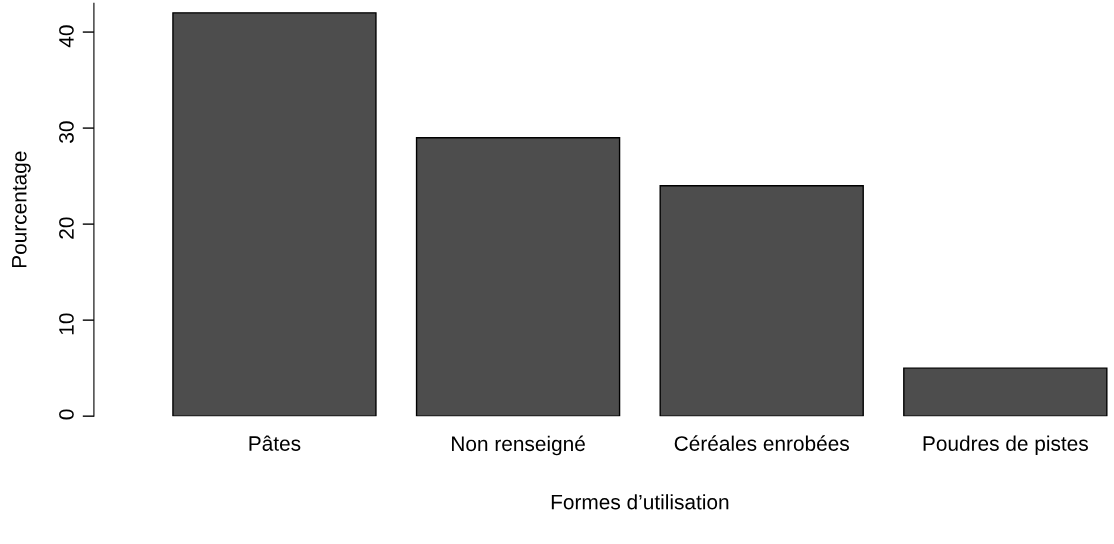 This screenshot has width=1114, height=544. What do you see at coordinates (1005, 445) in the screenshot?
I see `x-tick-label: Poudres de pistes` at bounding box center [1005, 445].